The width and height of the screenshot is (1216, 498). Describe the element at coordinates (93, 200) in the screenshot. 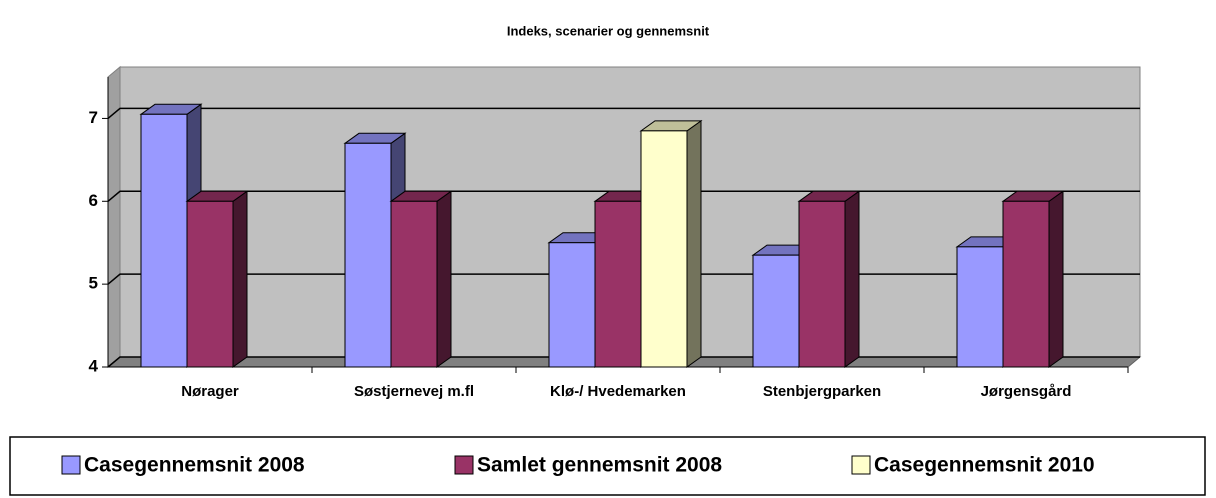

I see `y-tick-label: 6` at that location.